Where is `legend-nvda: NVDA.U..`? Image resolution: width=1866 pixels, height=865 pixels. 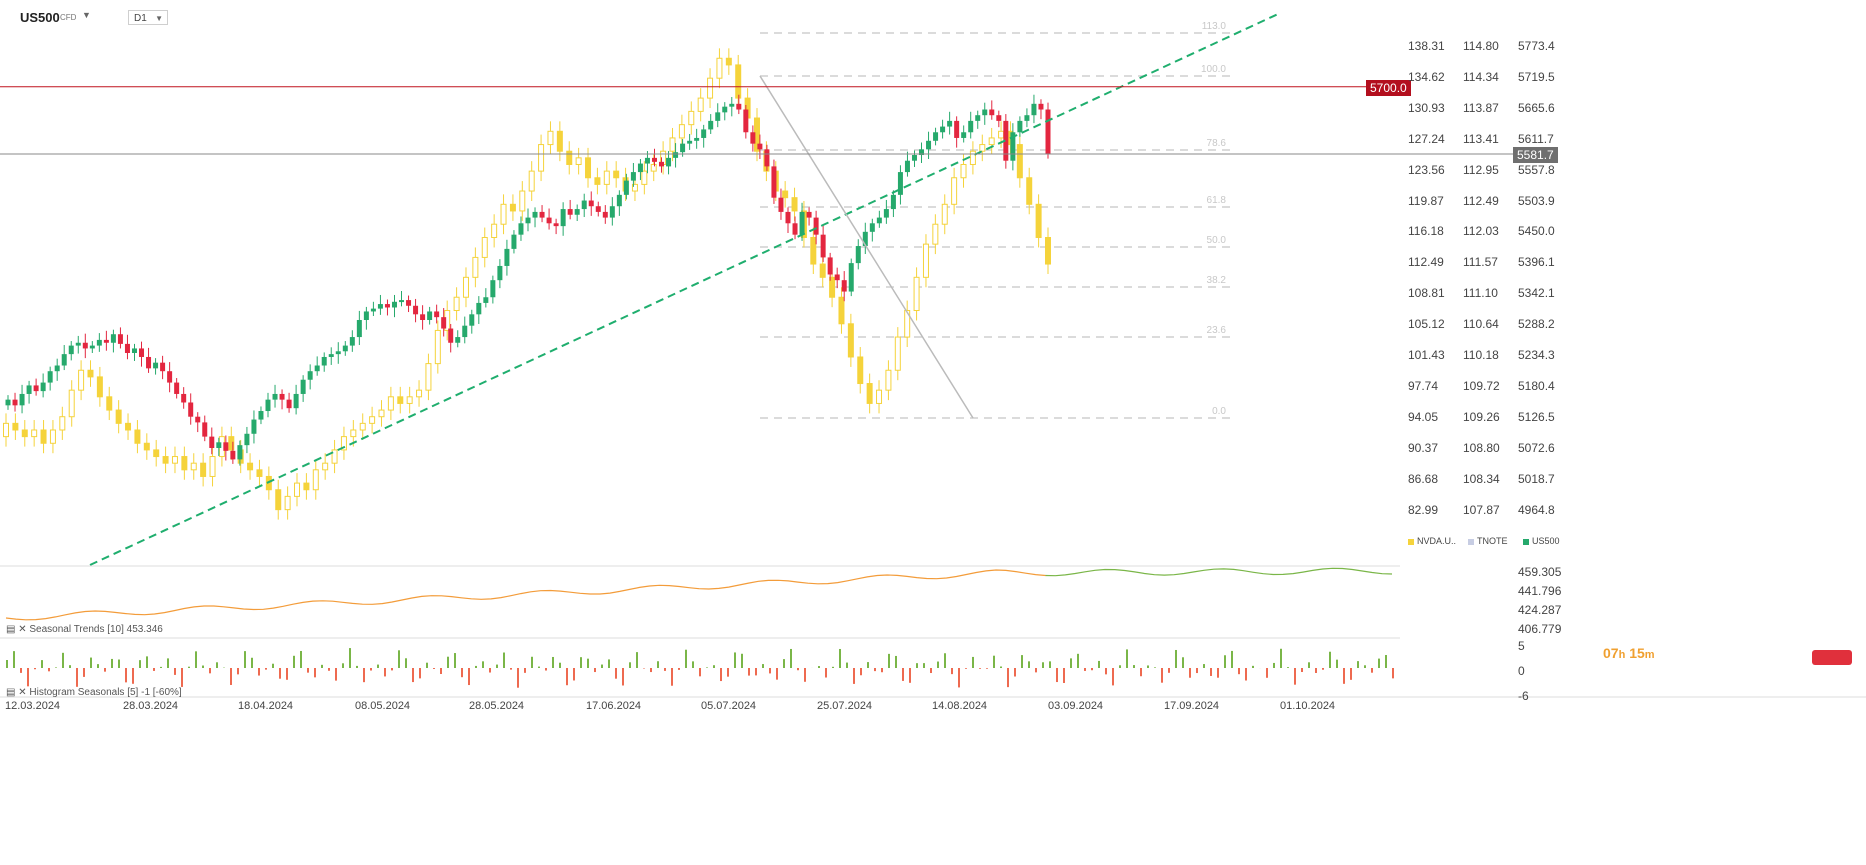 legend-nvda: NVDA.U.. is located at coordinates (1432, 541).